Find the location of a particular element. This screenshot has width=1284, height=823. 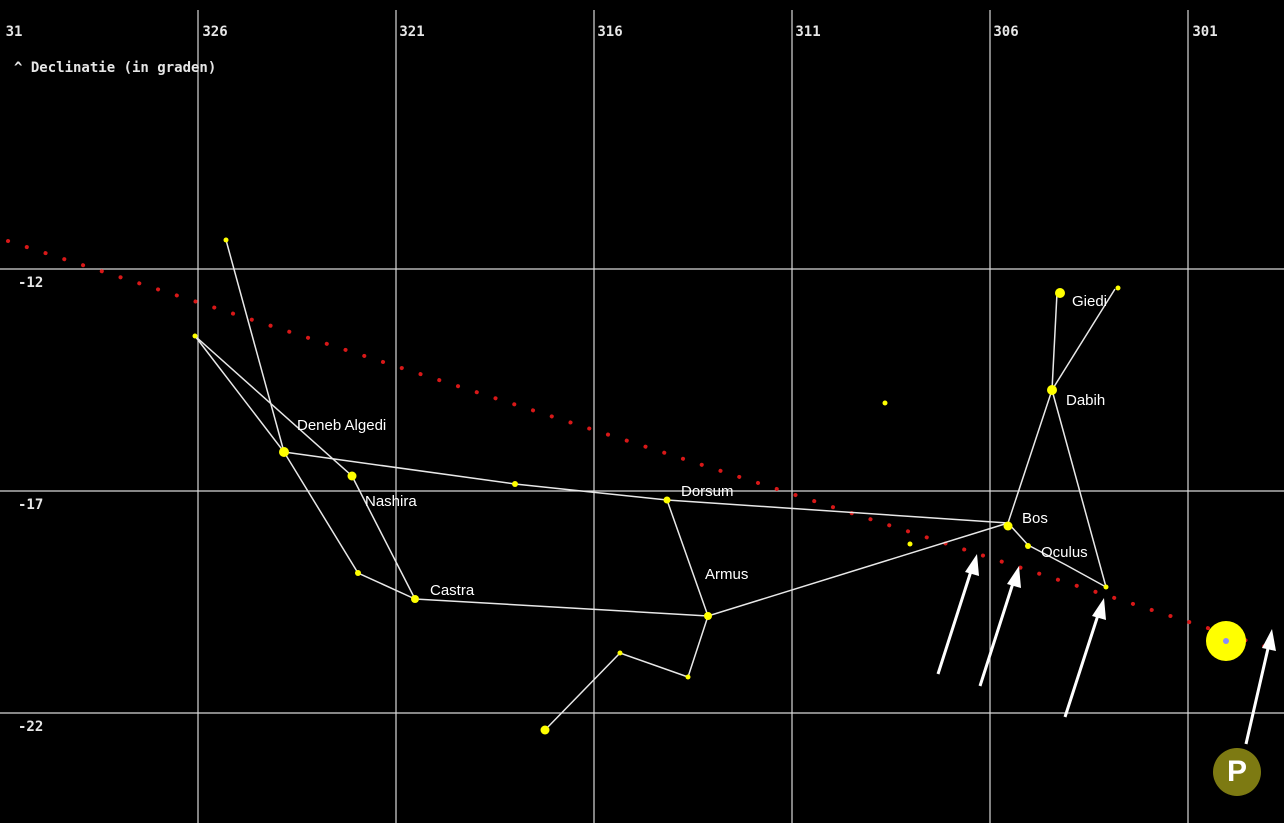

arrows is located at coordinates (1106, 649).